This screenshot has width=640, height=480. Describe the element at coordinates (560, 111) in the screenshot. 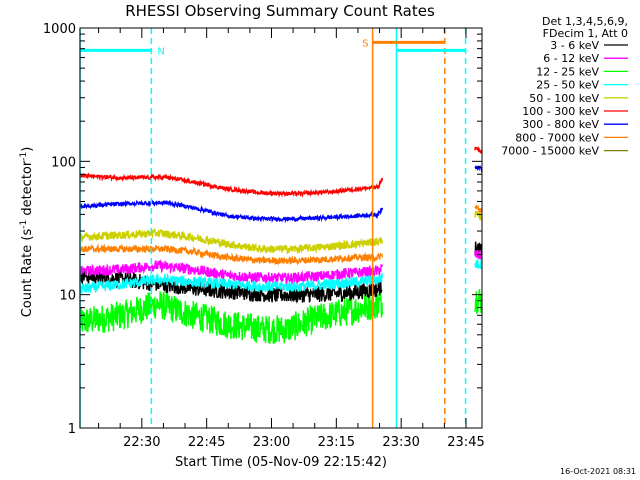

I see `legend-label: 100 - 300 keV` at that location.